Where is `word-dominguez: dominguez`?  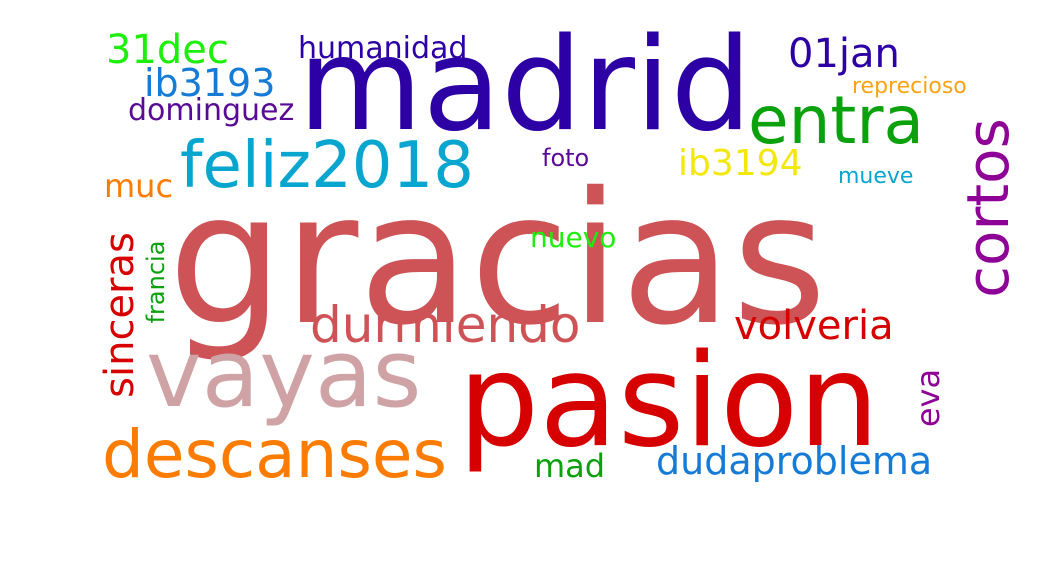
word-dominguez: dominguez is located at coordinates (211, 110).